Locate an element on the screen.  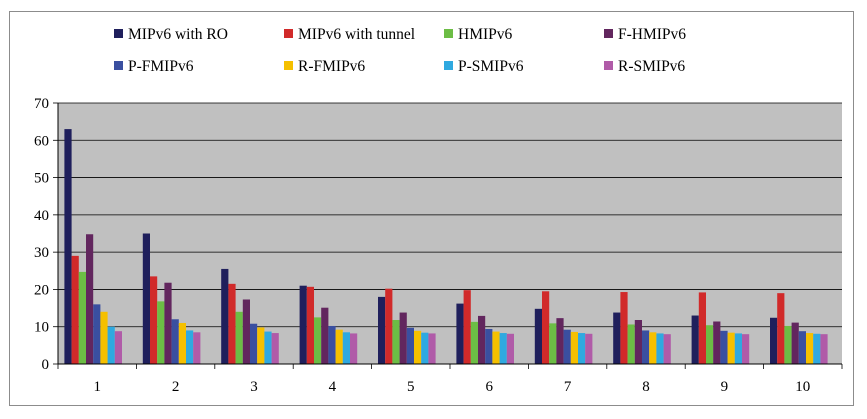
legend-label: P-SMIPv6 is located at coordinates (491, 66).